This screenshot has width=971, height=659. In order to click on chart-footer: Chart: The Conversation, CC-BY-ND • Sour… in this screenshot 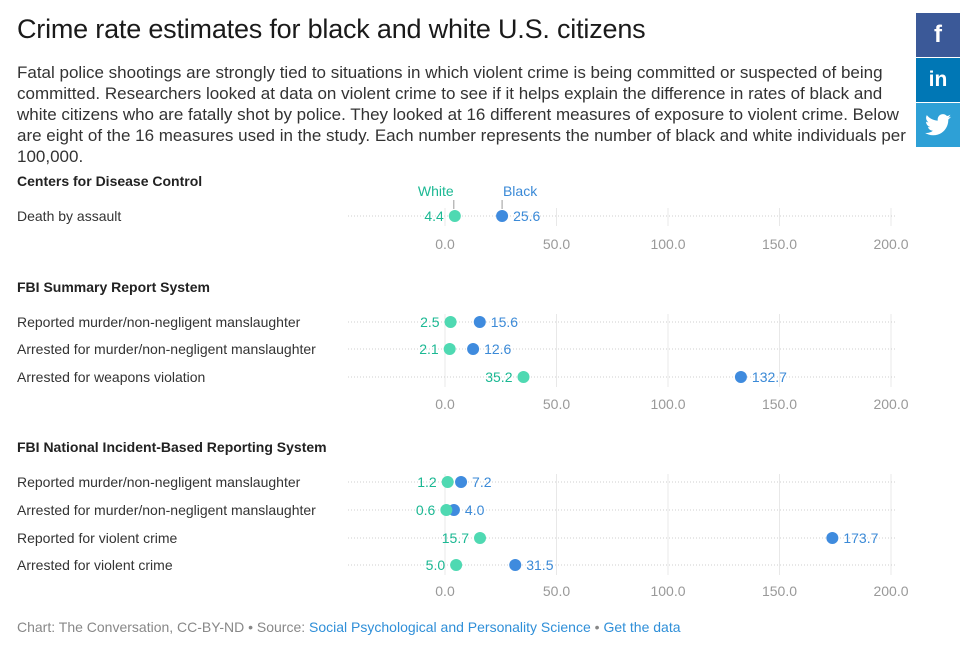, I will do `click(349, 627)`.